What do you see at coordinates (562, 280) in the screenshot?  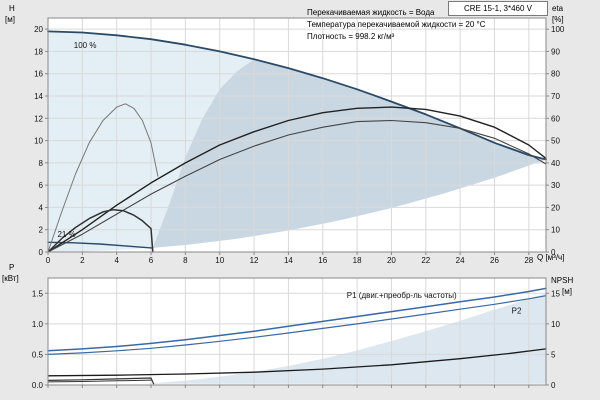 I see `y-axis-label-npsh: NPSH` at bounding box center [562, 280].